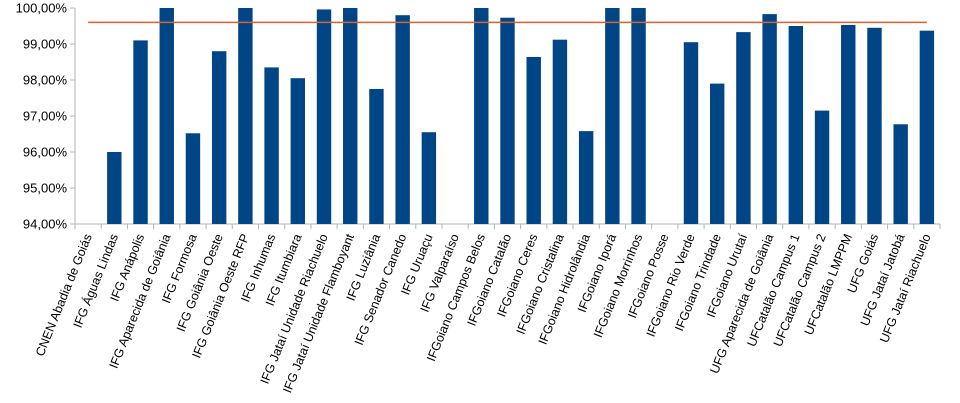 The image size is (960, 403). I want to click on y-tick-label: 95,00%, so click(45, 188).